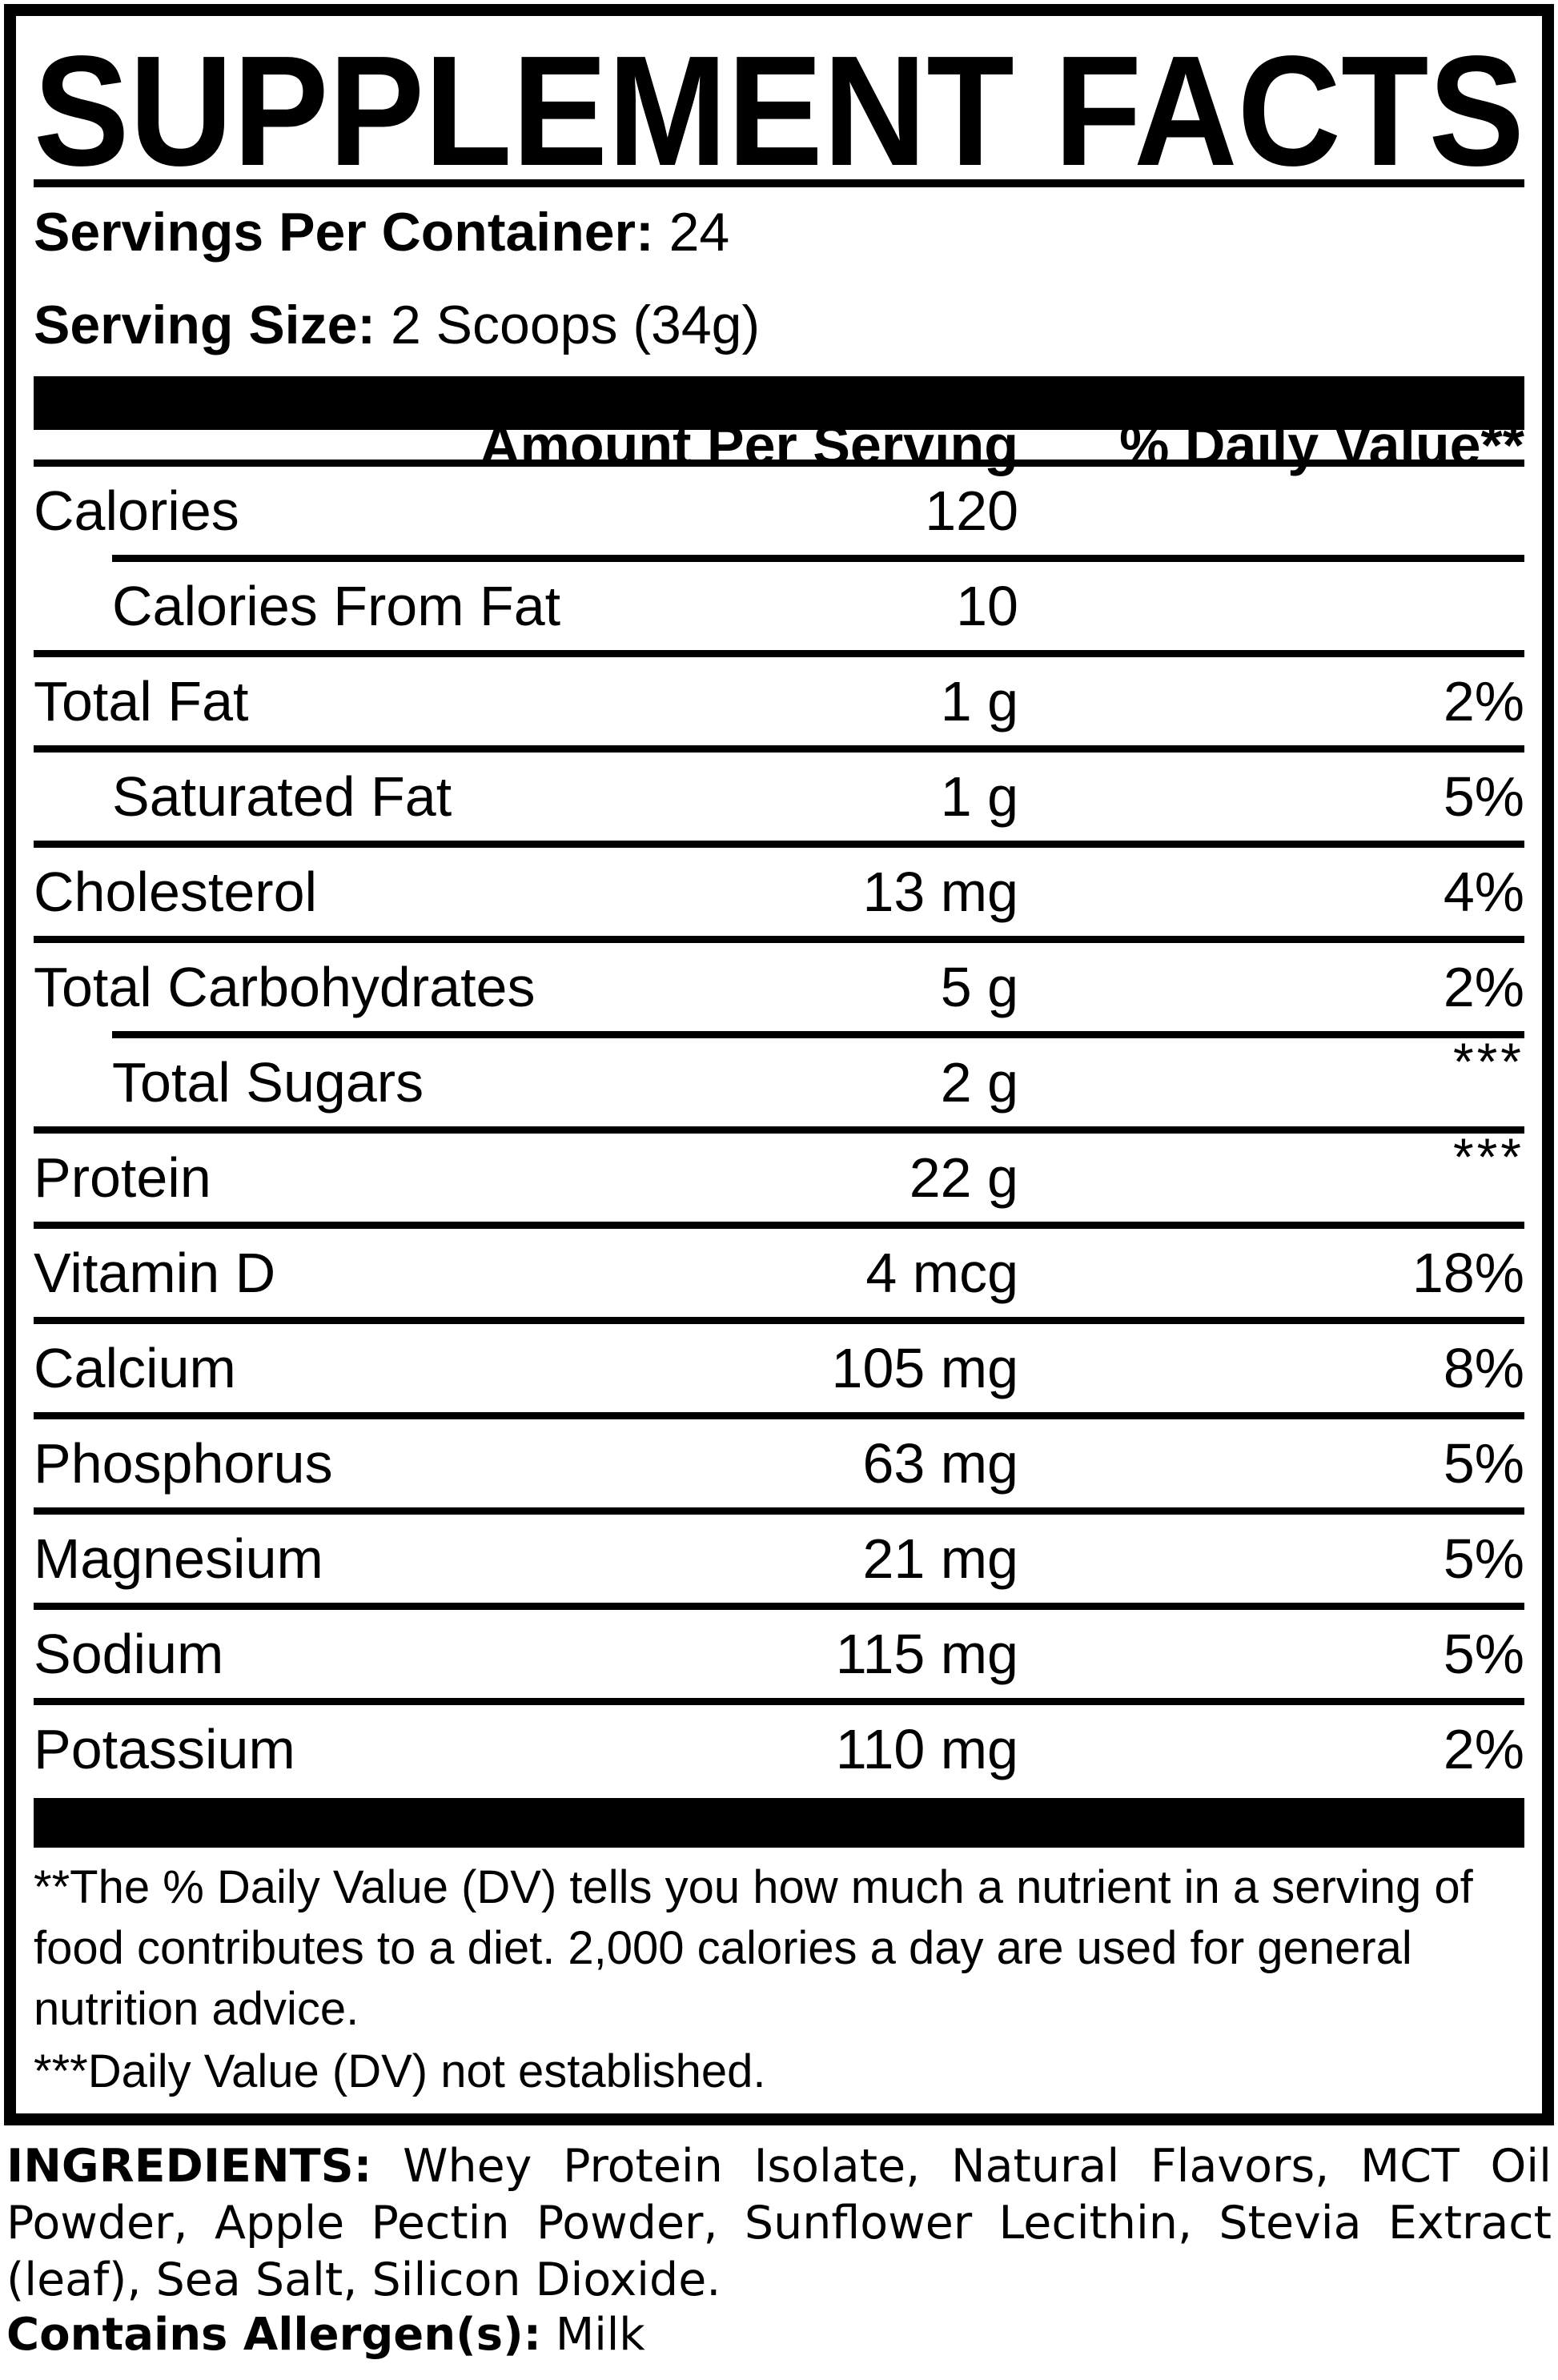 The height and width of the screenshot is (2380, 1558). Describe the element at coordinates (979, 1082) in the screenshot. I see `nutrient-amount: 2 g` at that location.